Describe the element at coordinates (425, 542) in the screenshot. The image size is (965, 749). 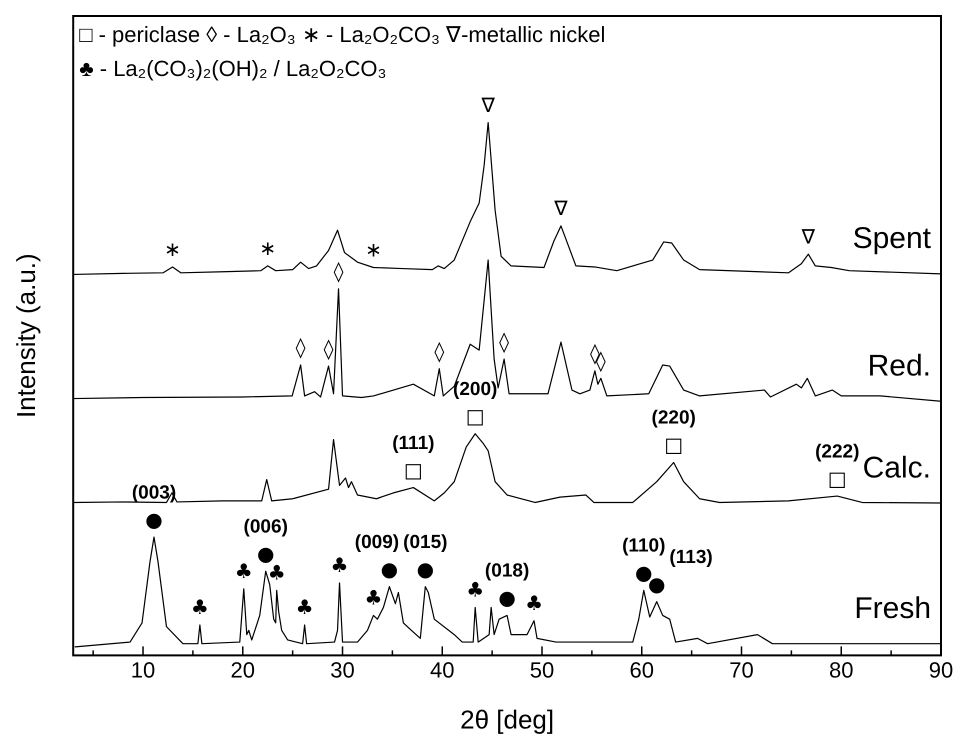
I see `annotation: (015)` at that location.